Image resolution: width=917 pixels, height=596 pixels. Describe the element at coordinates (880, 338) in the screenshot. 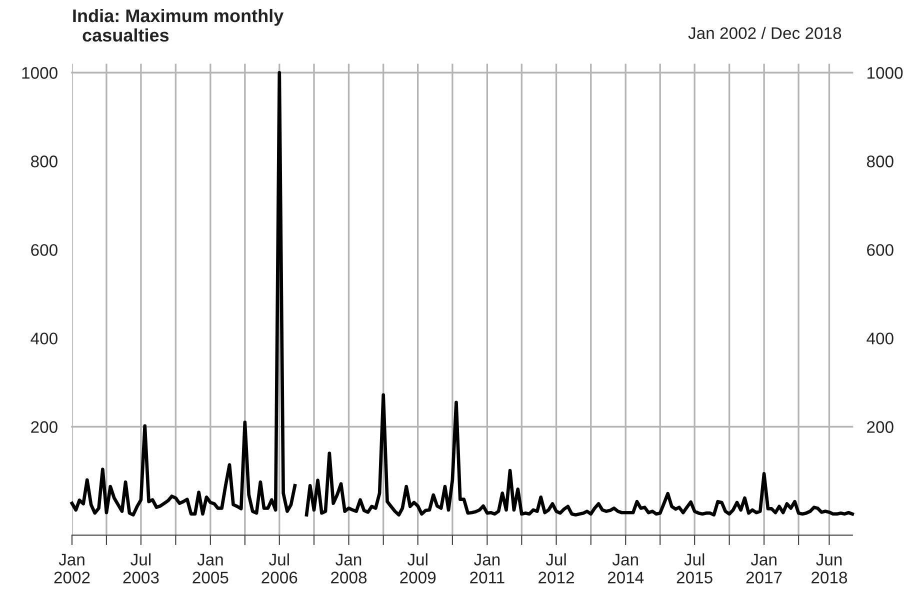

I see `y2-tick-label: 400` at that location.